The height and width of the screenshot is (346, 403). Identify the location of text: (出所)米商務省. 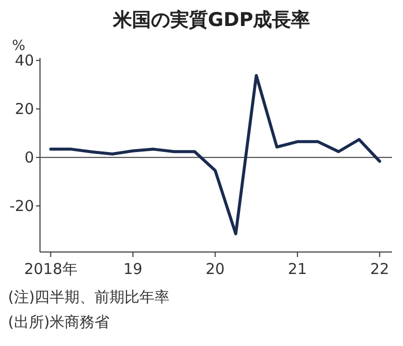
(59, 322).